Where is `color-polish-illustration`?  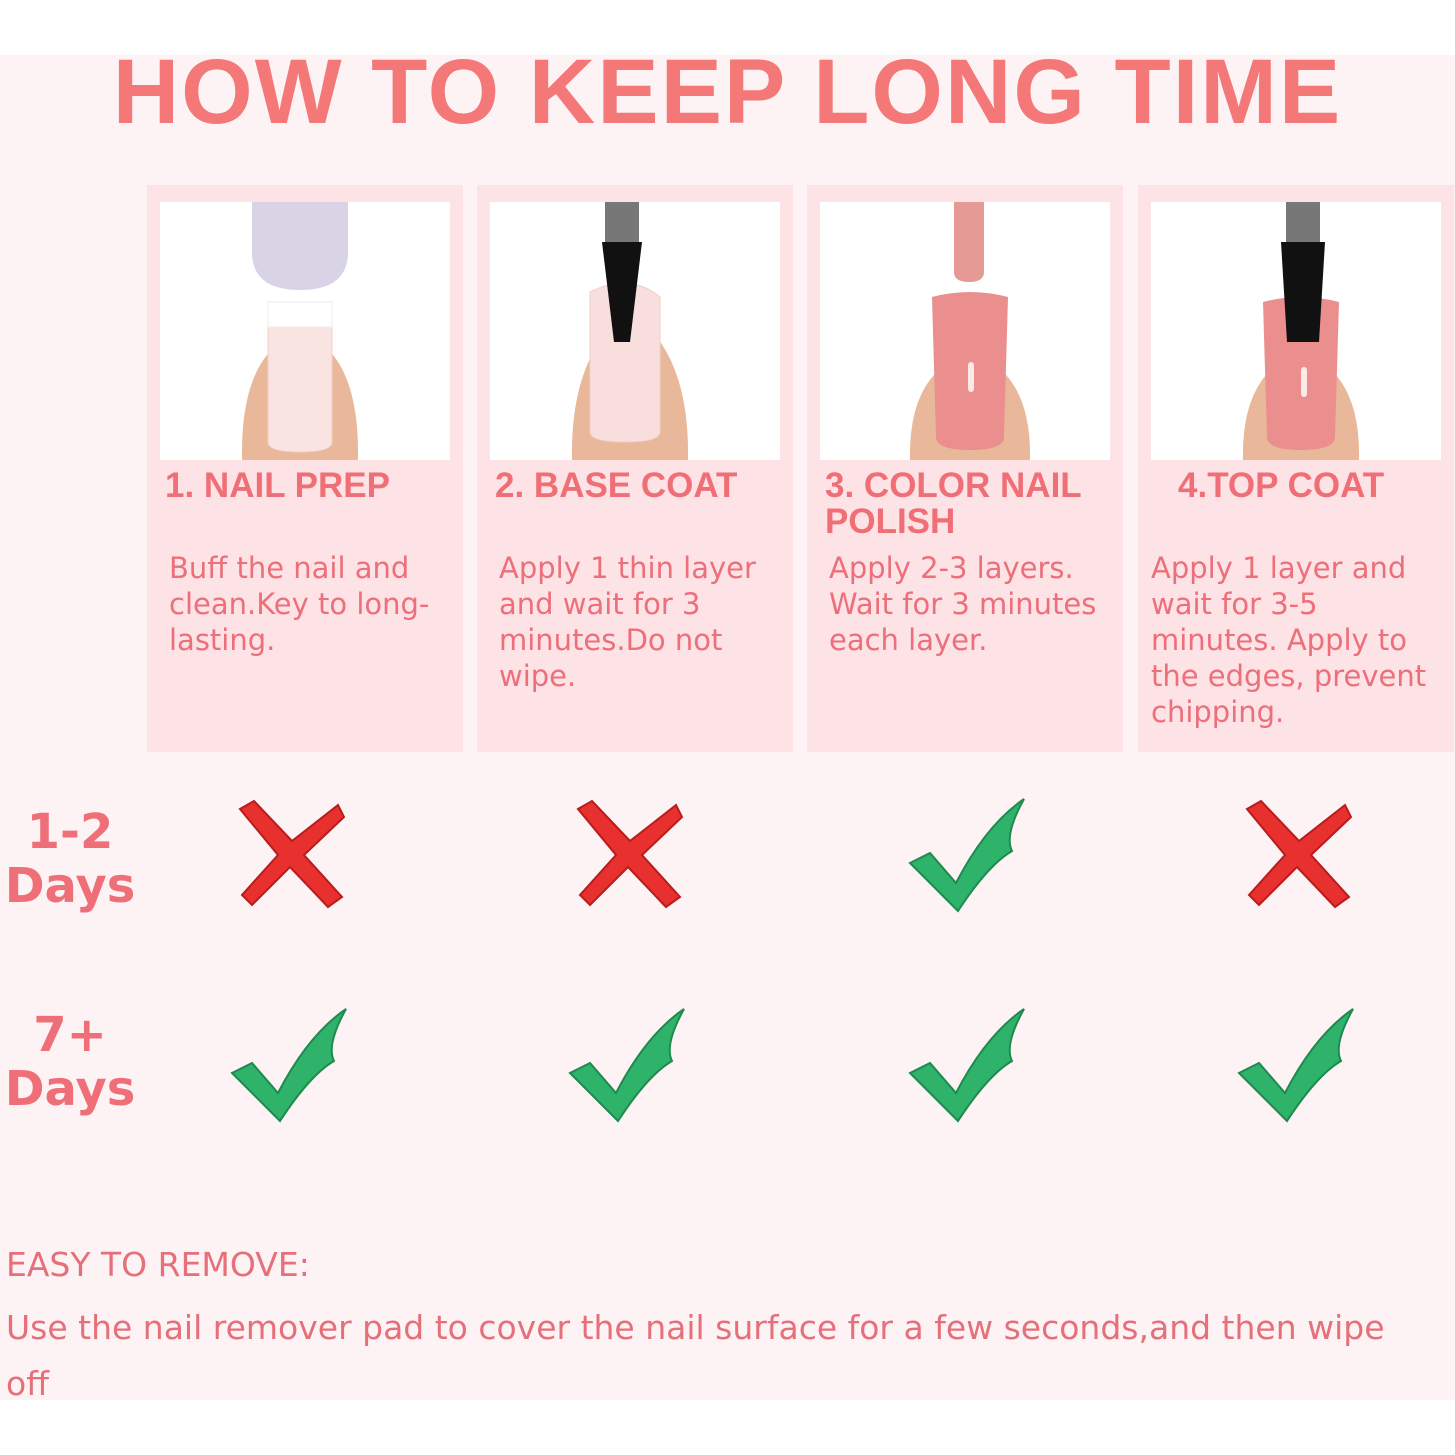 color-polish-illustration is located at coordinates (965, 331).